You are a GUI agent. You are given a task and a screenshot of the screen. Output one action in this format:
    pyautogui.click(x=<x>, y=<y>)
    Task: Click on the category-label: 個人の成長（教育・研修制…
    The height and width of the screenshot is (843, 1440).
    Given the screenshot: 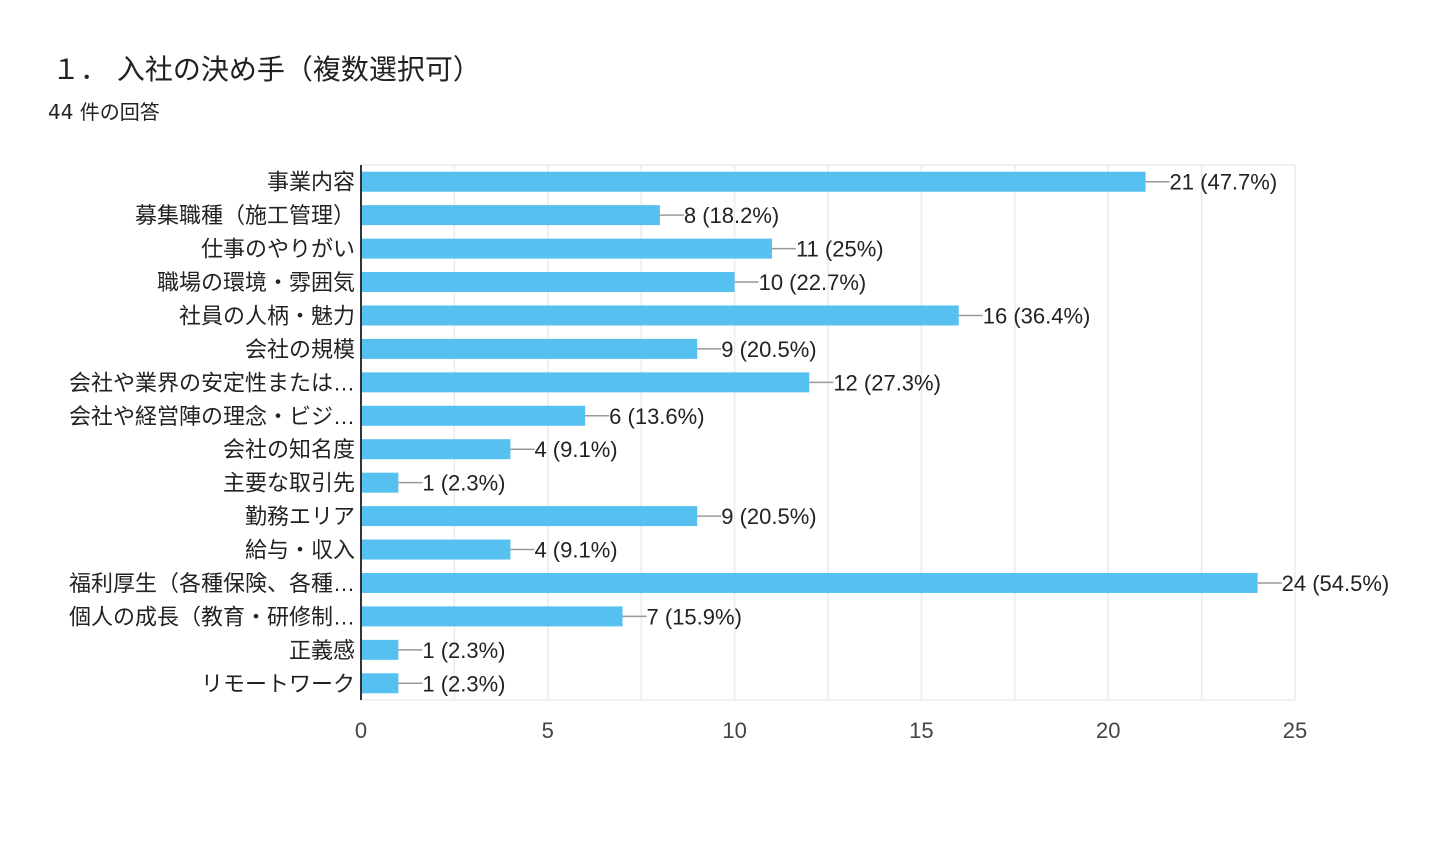 What is the action you would take?
    pyautogui.click(x=212, y=616)
    